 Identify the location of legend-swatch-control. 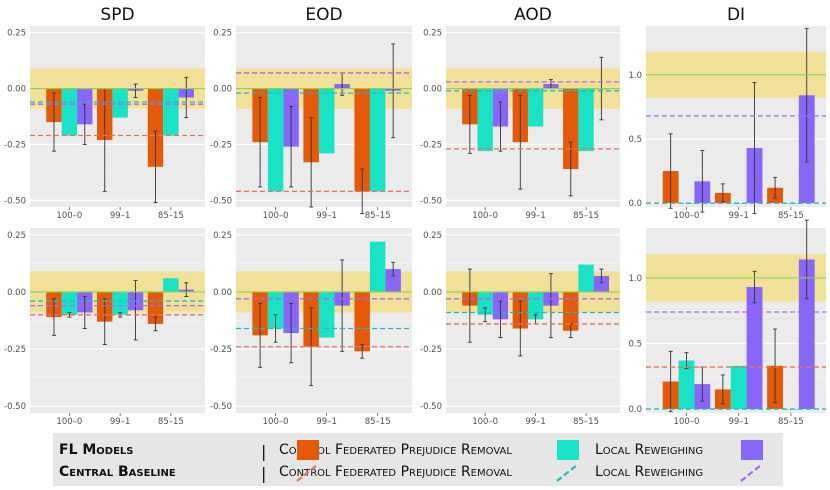
(307, 450).